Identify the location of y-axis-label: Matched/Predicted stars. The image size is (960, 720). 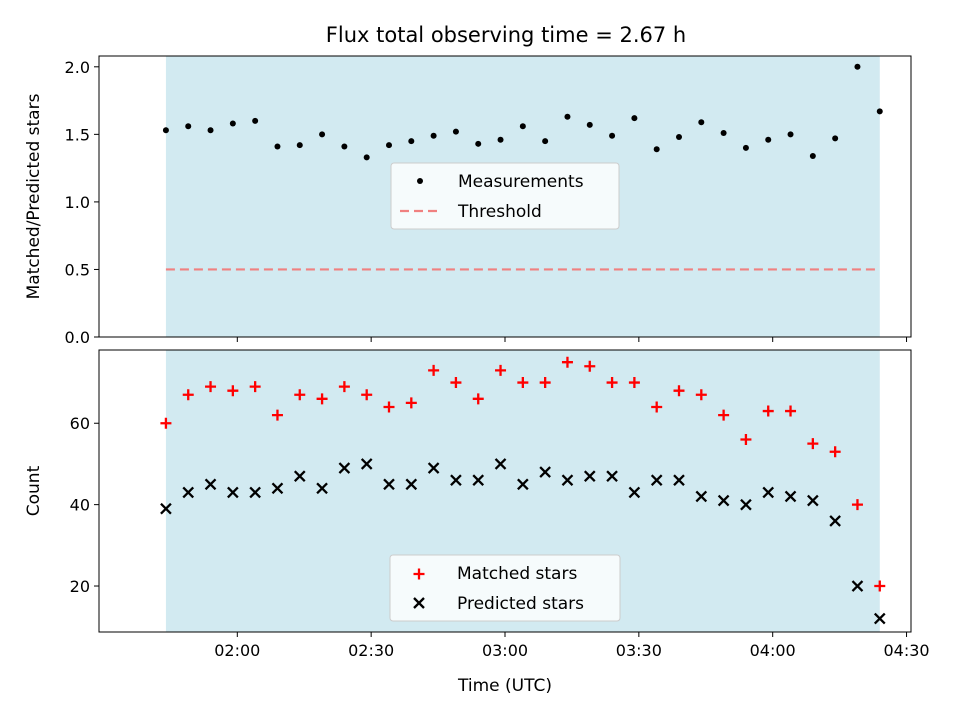
(34, 196).